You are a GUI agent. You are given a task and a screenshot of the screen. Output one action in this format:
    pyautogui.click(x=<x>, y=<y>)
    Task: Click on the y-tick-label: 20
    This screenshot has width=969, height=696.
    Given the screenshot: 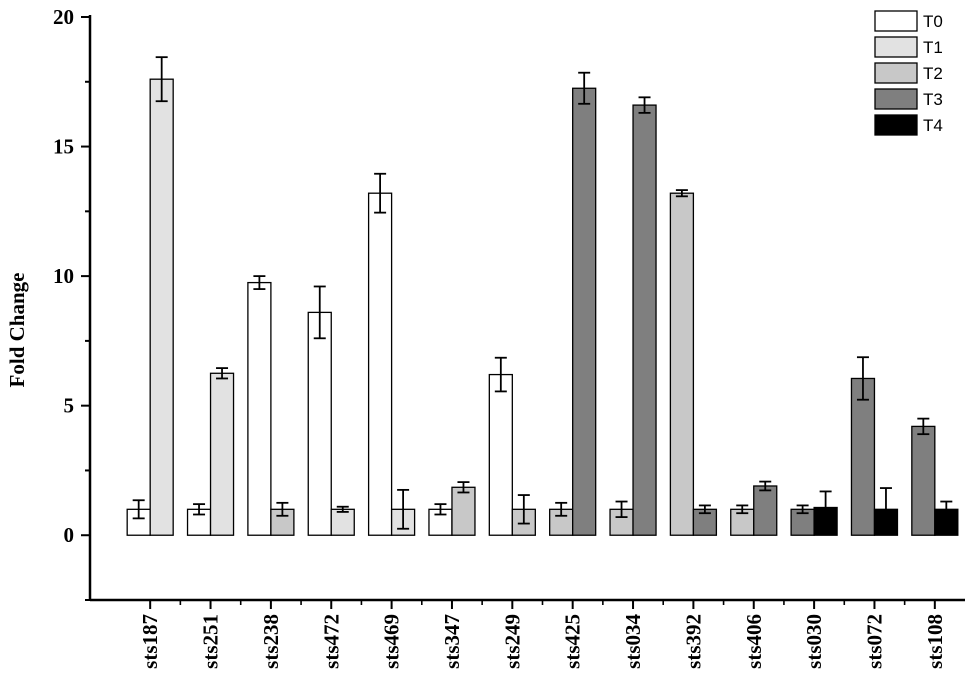 What is the action you would take?
    pyautogui.click(x=63, y=17)
    